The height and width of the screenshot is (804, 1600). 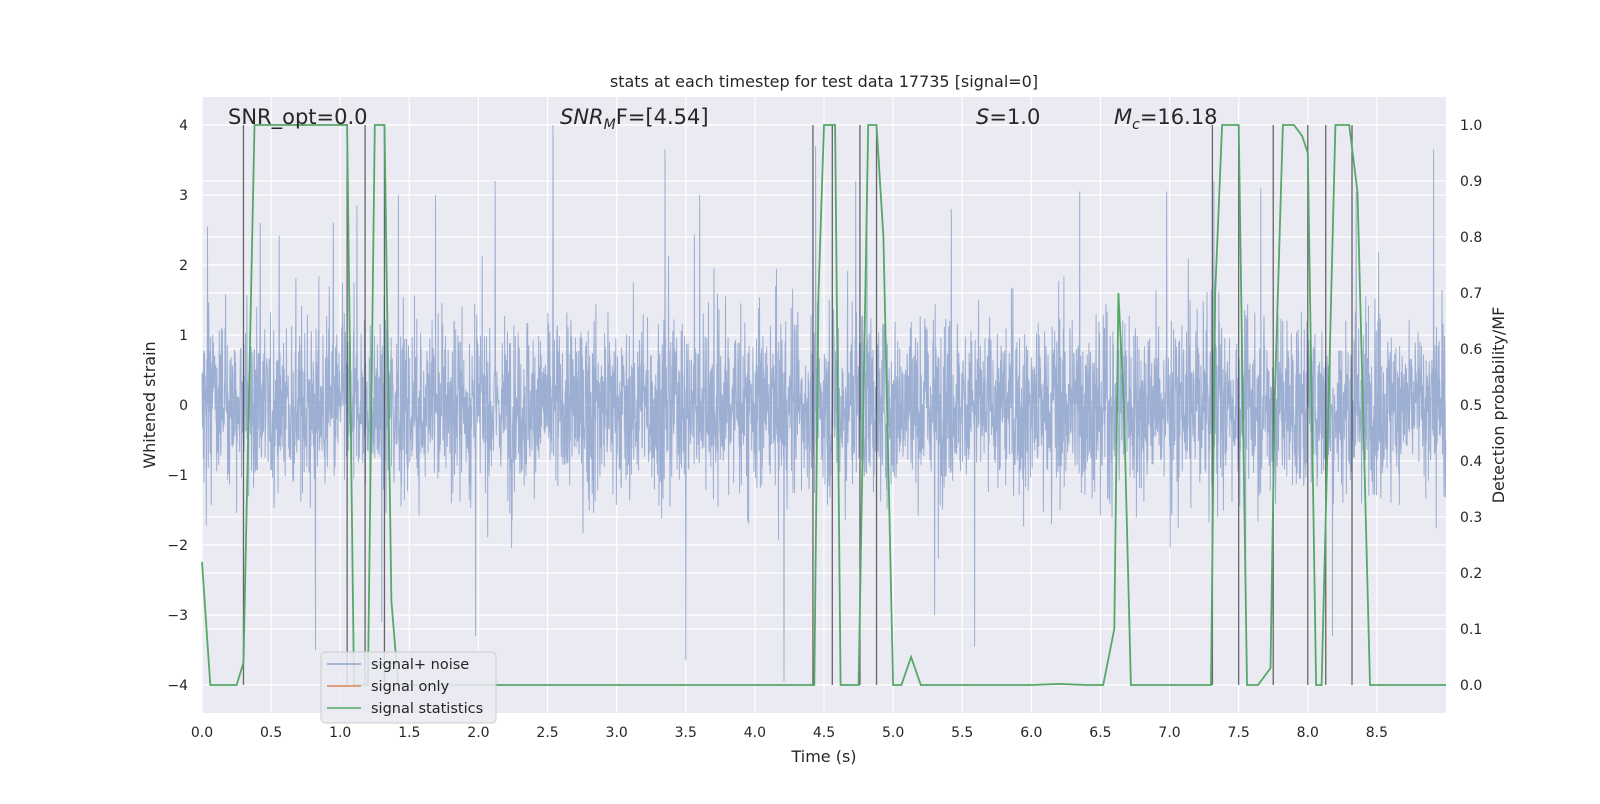 I want to click on x-tick-label: 0.5, so click(x=271, y=733).